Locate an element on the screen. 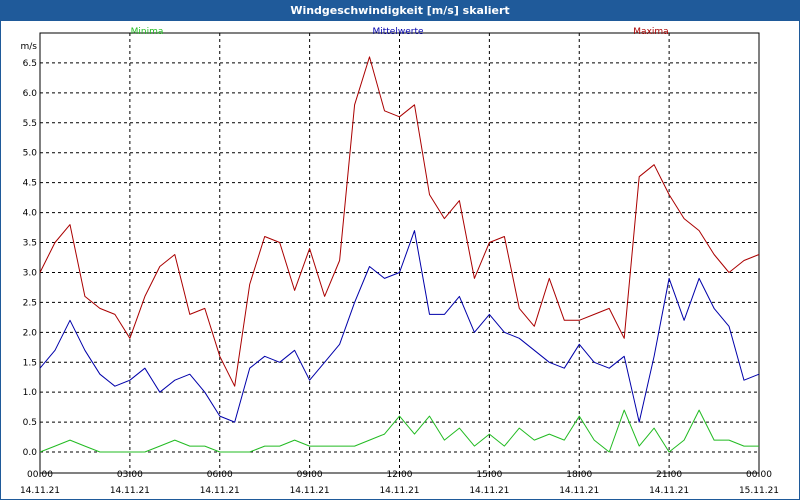 The width and height of the screenshot is (800, 500). x-tick-time: 06:00 is located at coordinates (220, 475).